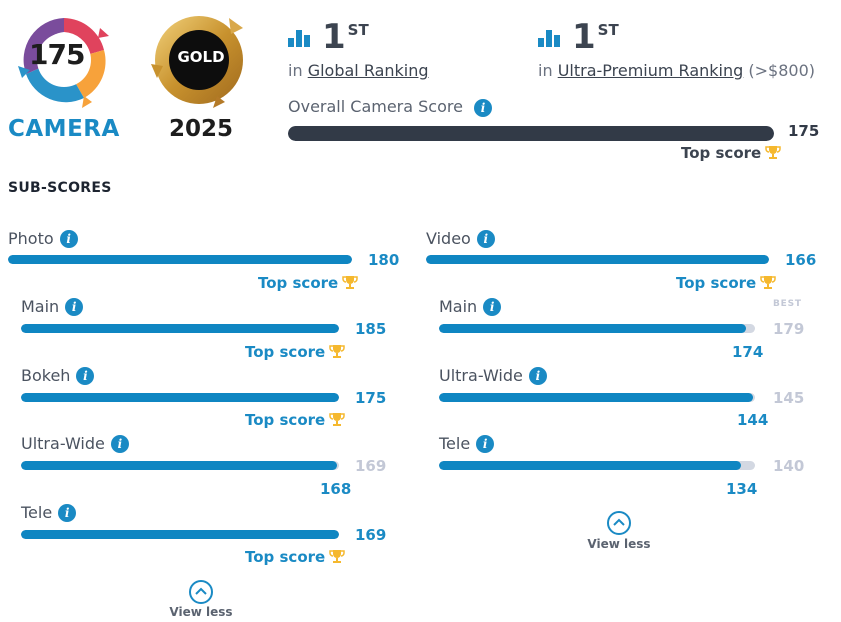 The width and height of the screenshot is (841, 622). Describe the element at coordinates (43, 238) in the screenshot. I see `photo-label: Photo i` at that location.